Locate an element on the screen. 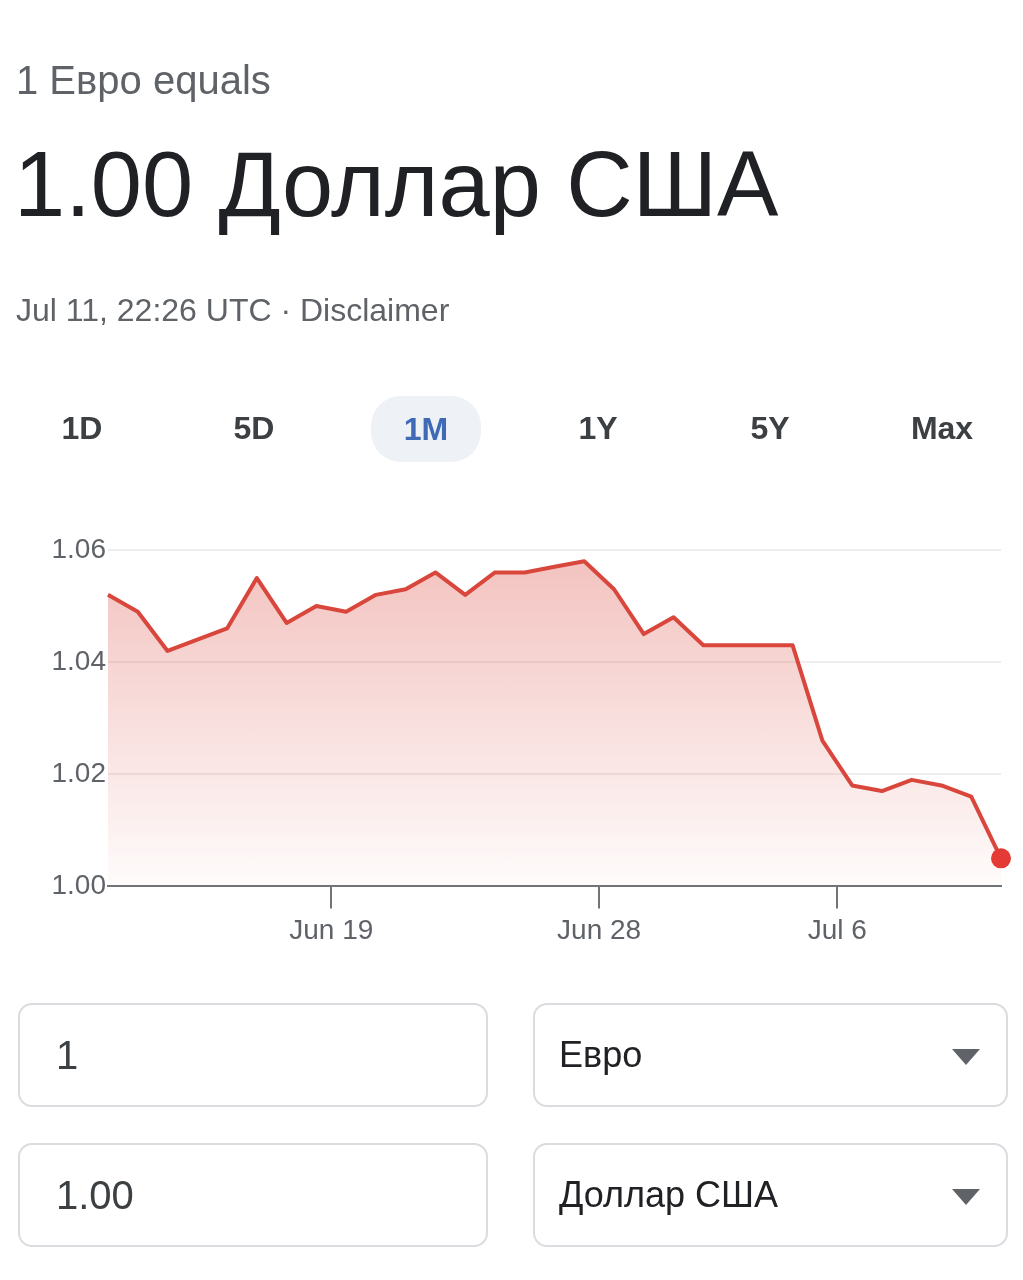 This screenshot has width=1023, height=1280. x-tick-label: Jun 28 is located at coordinates (599, 929).